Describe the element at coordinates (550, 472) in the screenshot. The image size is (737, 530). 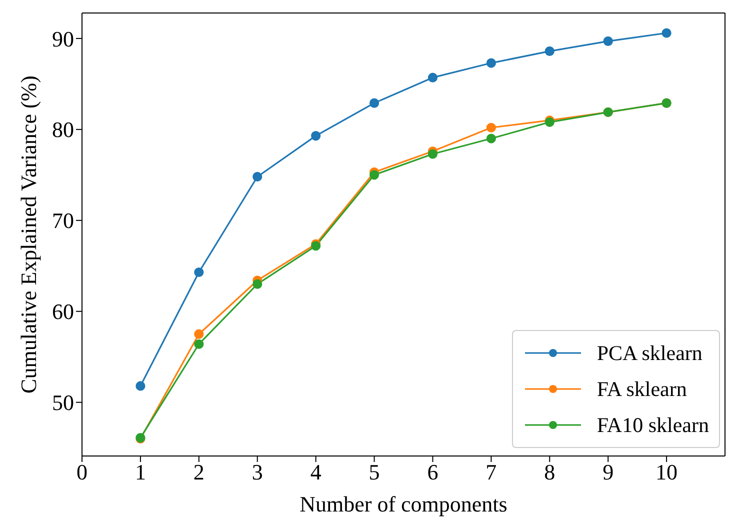
I see `x-tick-label: 8` at that location.